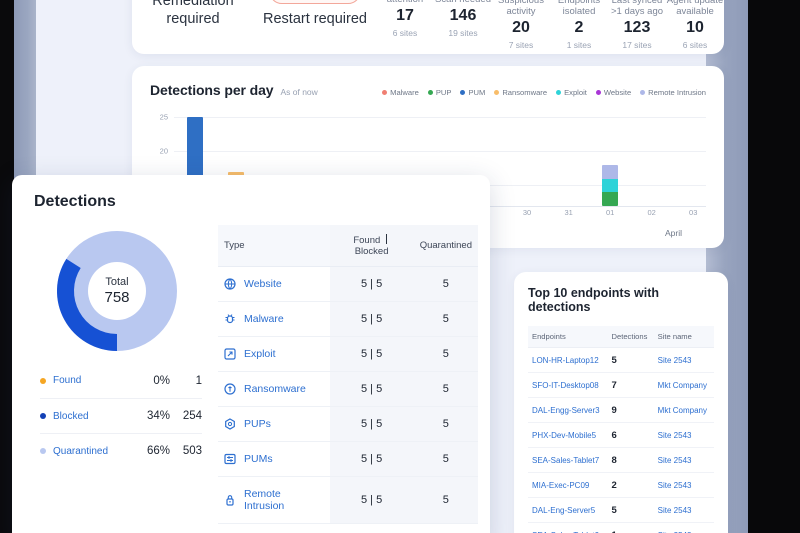 This screenshot has height=533, width=800. I want to click on detection-type-cell: Exploit, so click(274, 354).